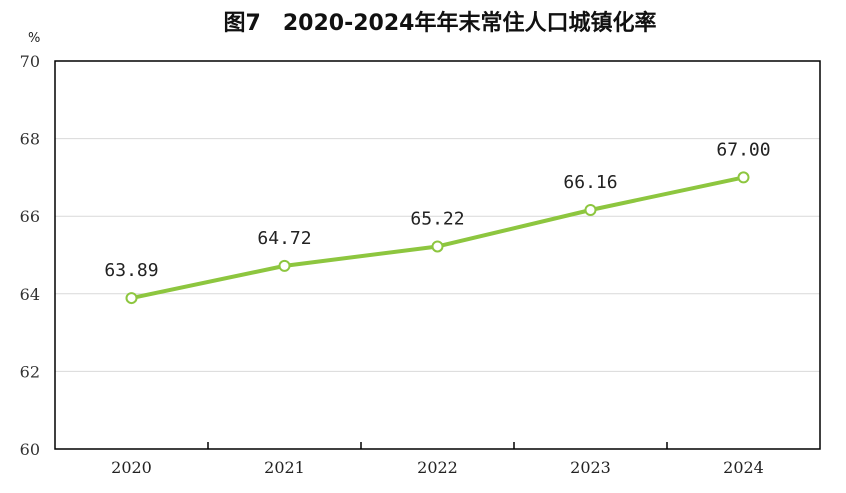 This screenshot has height=493, width=846. Describe the element at coordinates (440, 23) in the screenshot. I see `chart-title: 图7 2020-2024年年末常住人口城镇化率` at that location.